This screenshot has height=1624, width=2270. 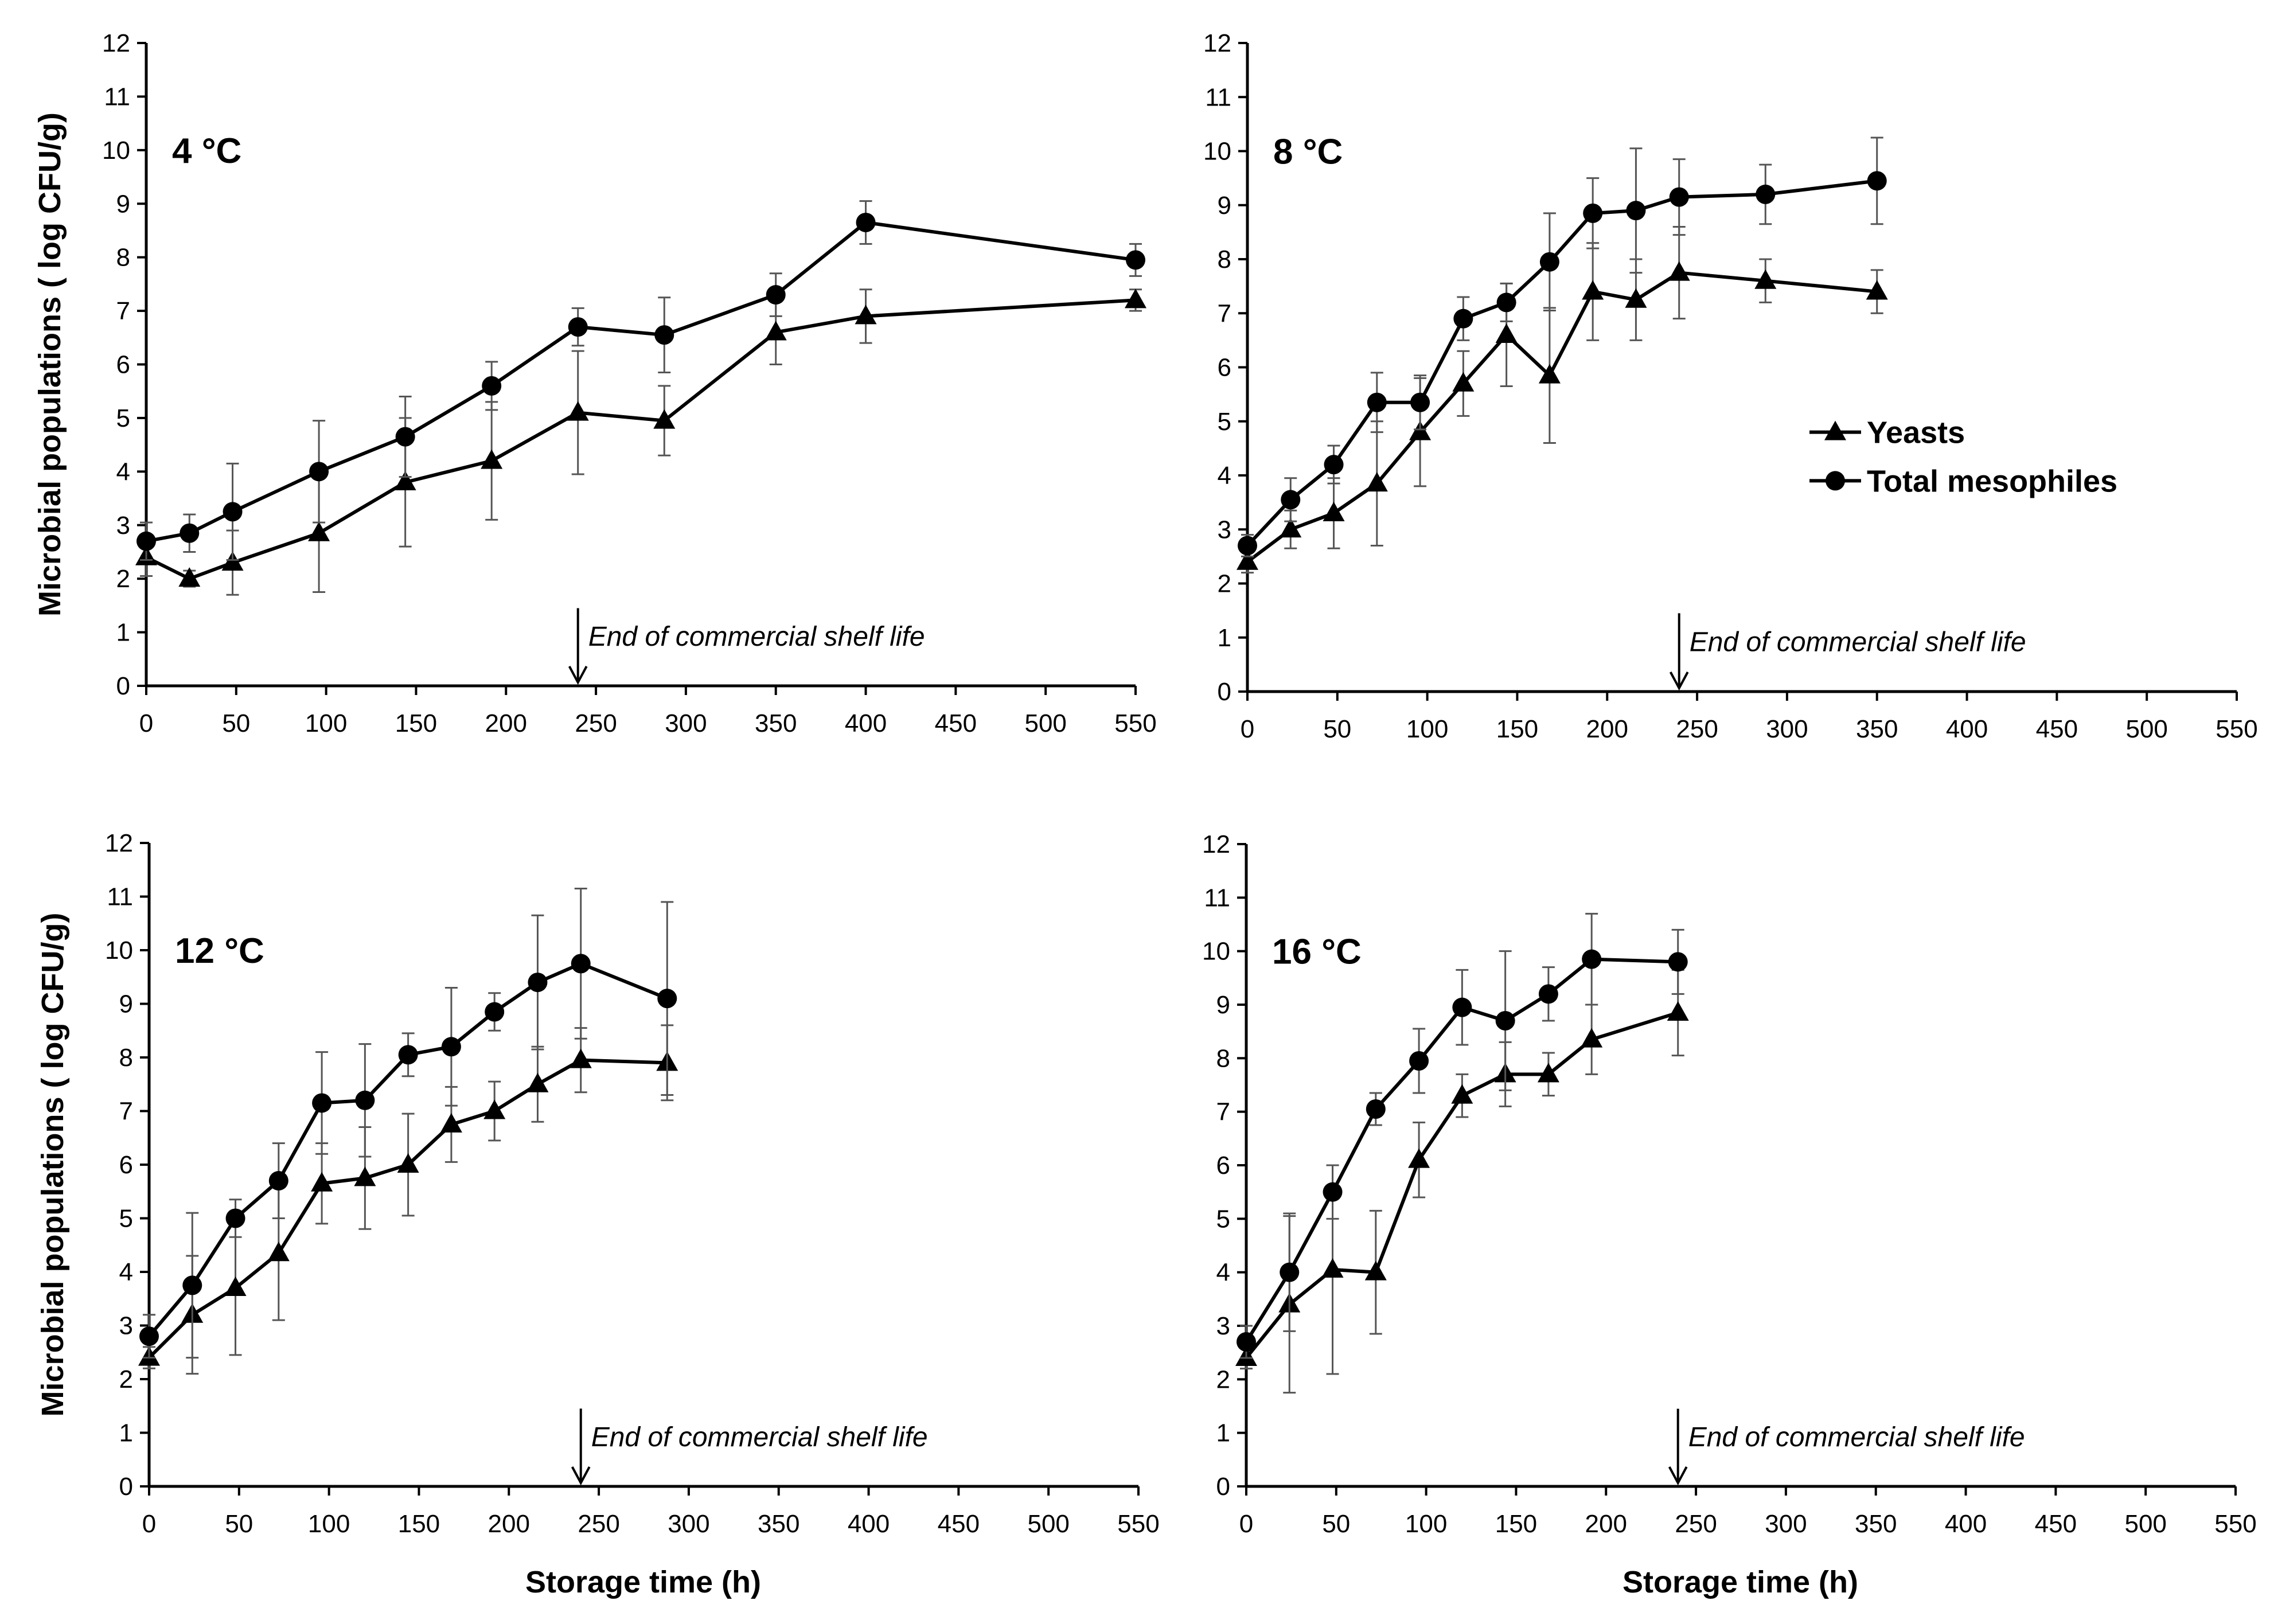 I want to click on x-tick-label: 50, so click(x=236, y=723).